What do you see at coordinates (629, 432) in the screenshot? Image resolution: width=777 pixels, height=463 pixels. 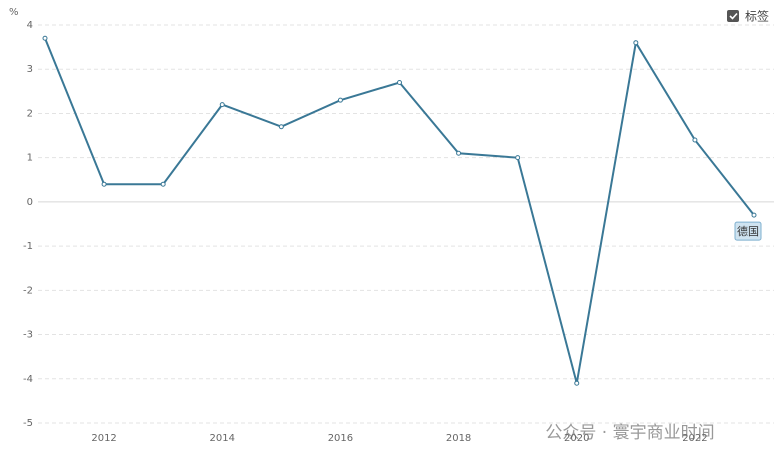 I see `watermark: 公众号 · 寰宇商业时间` at bounding box center [629, 432].